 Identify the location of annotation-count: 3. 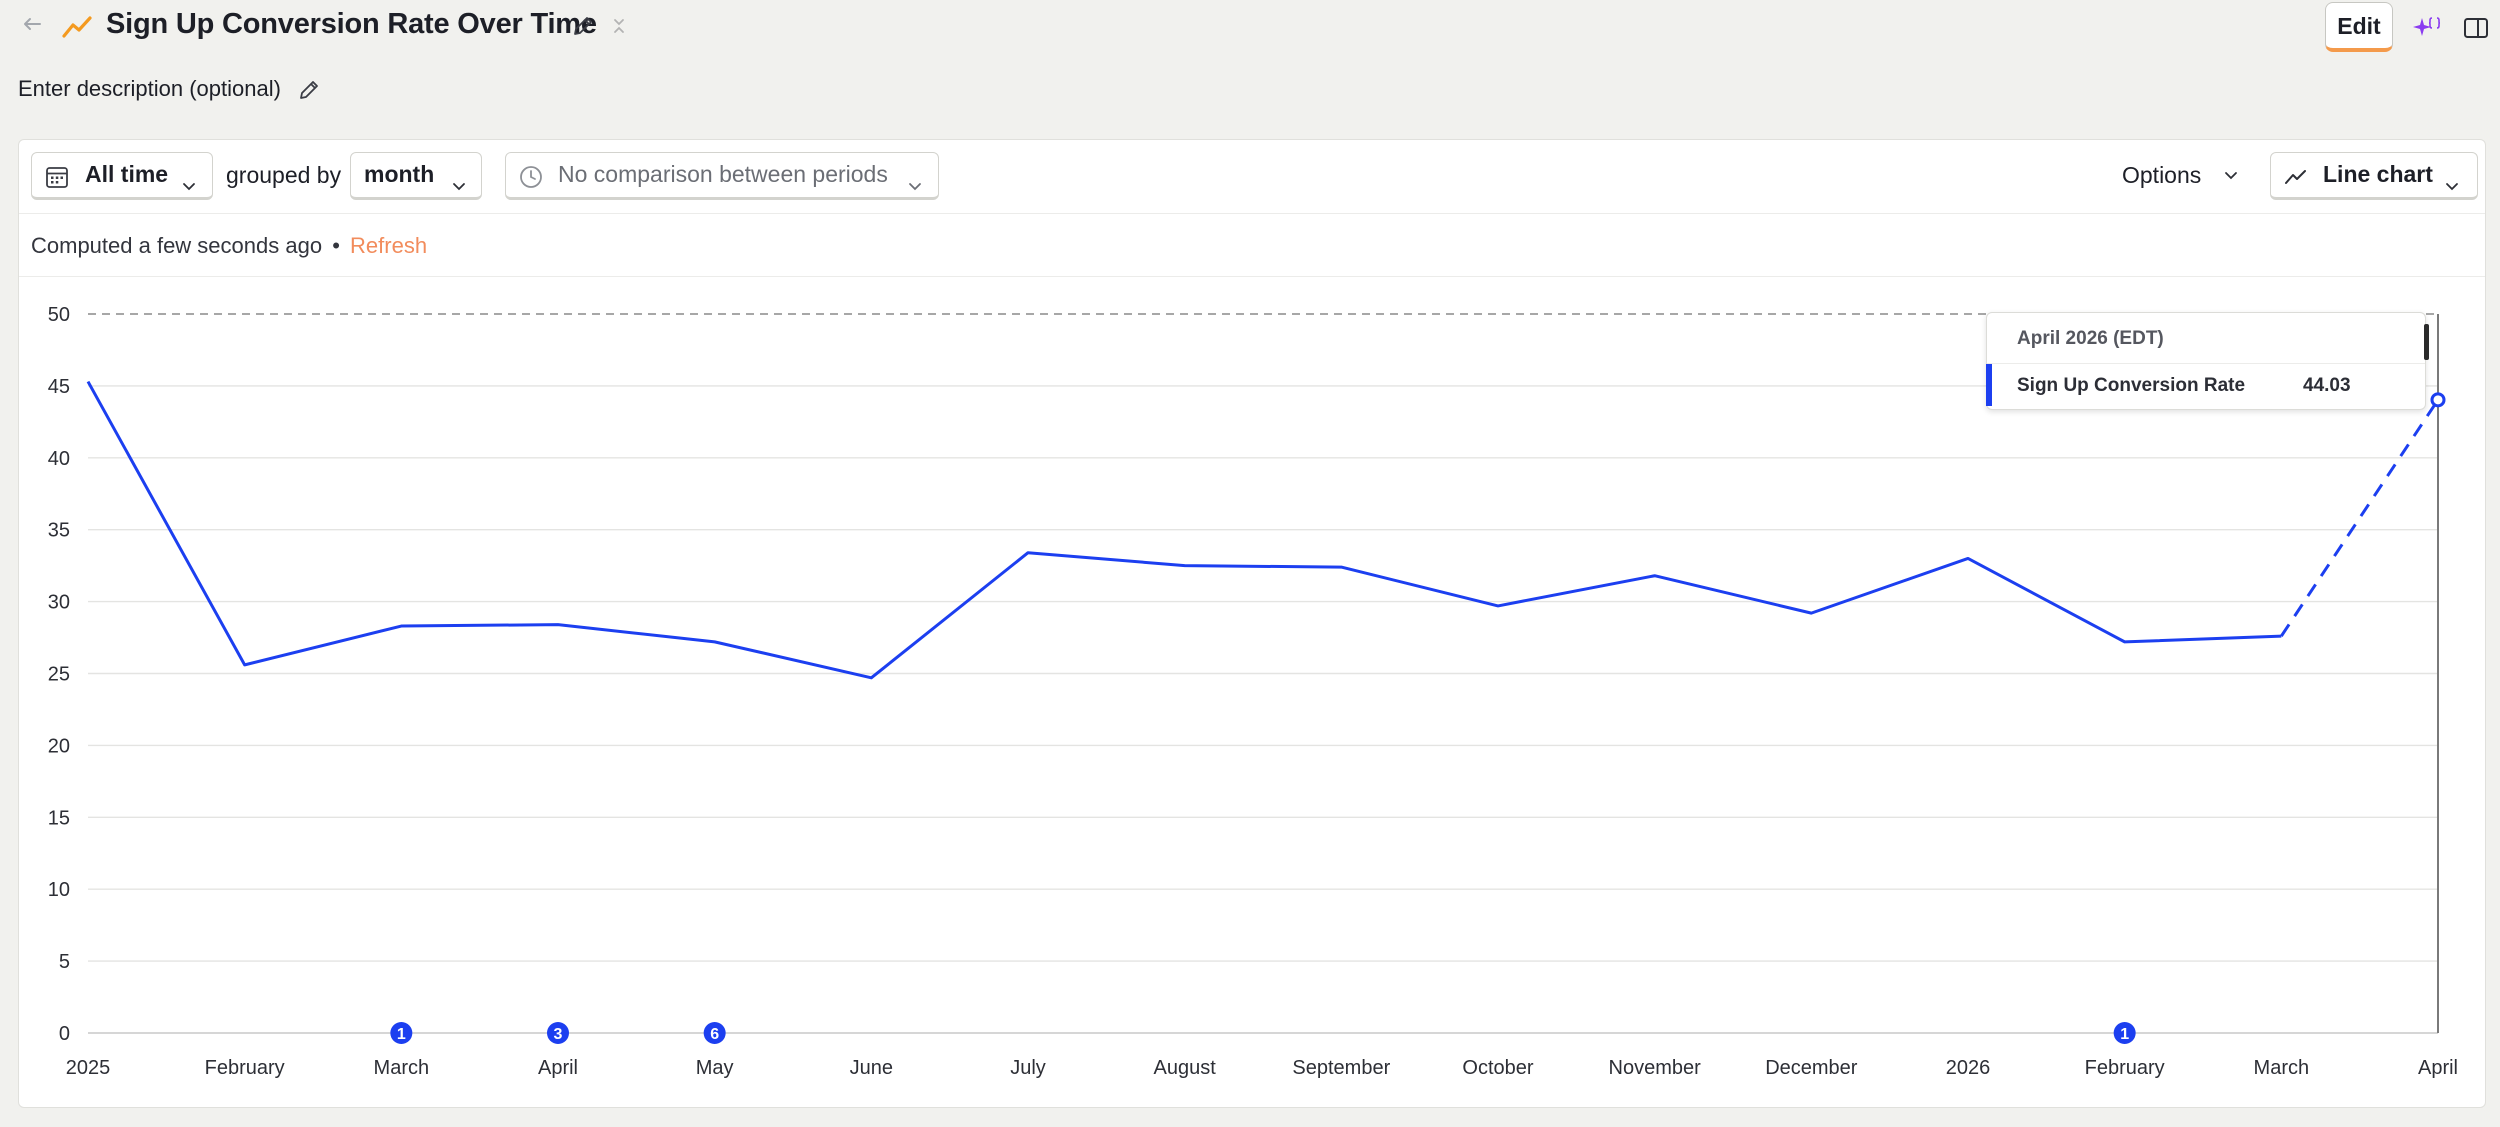
(558, 1034).